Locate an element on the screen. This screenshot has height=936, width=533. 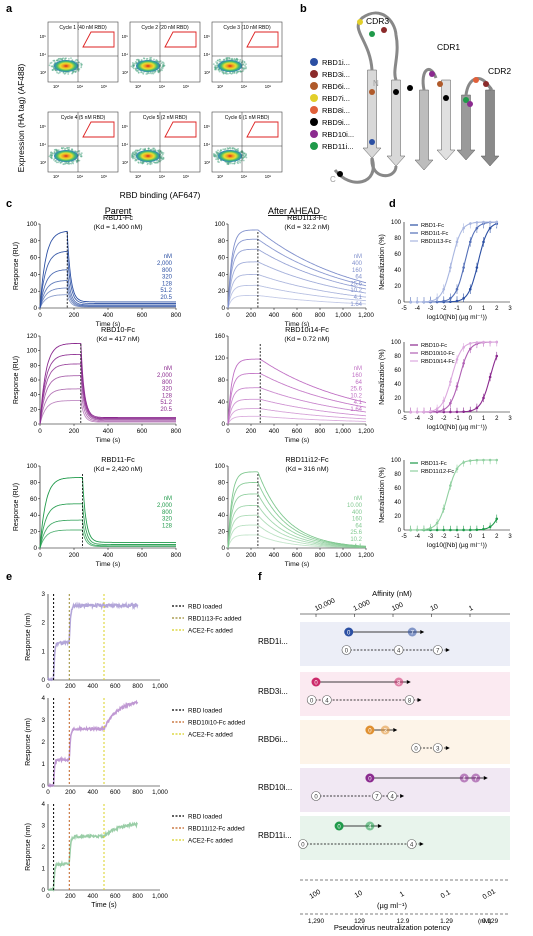
panel-c-header-after: After AHEAD is located at coordinates (294, 211).